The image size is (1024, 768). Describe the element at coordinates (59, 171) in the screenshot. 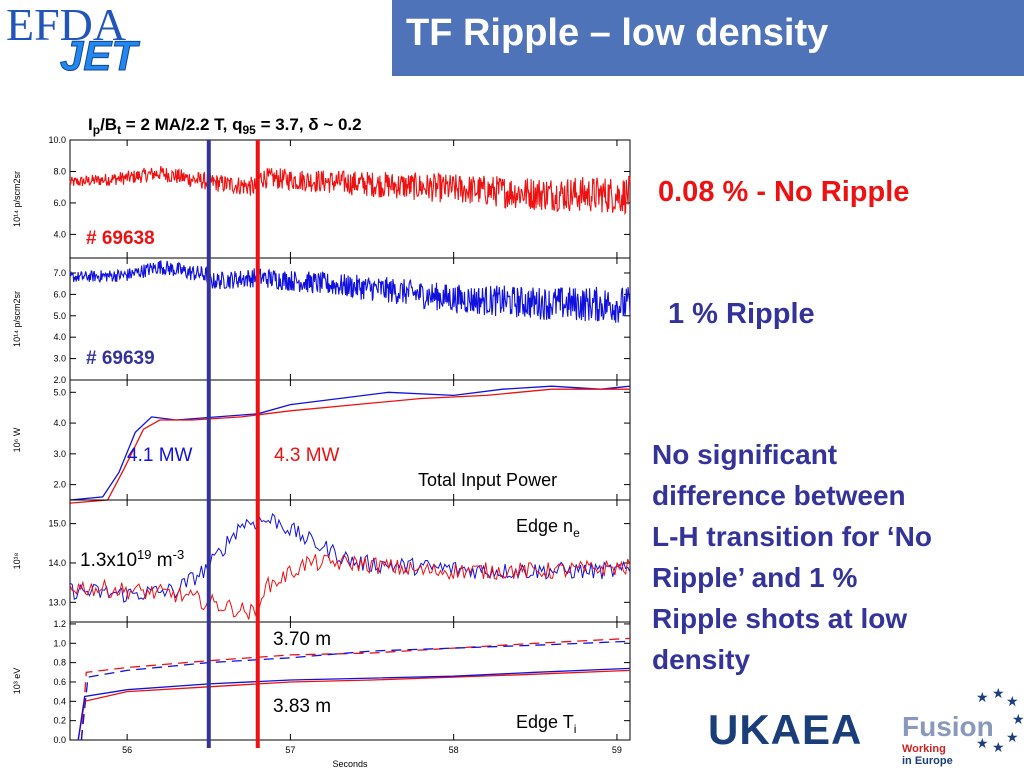

I see `y-tick-label: 8.0` at that location.